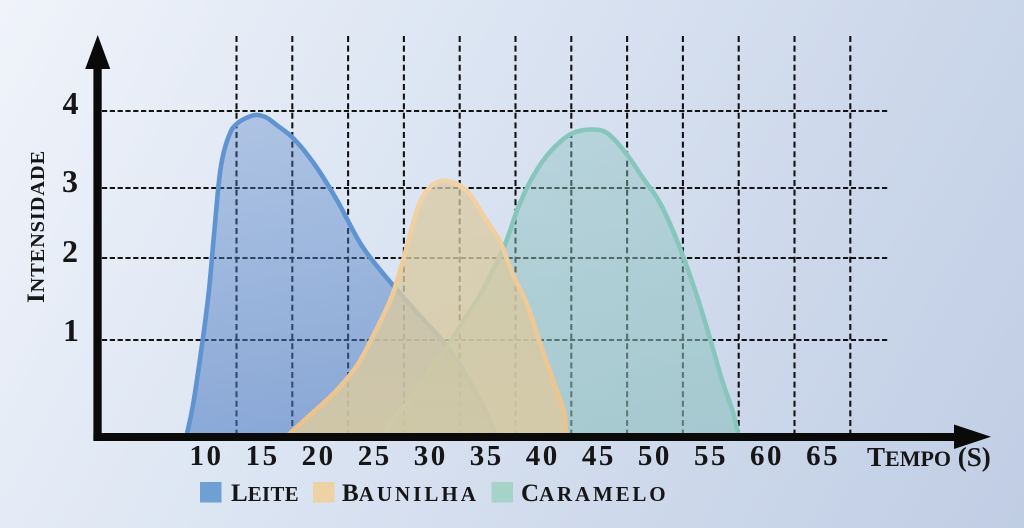 This screenshot has width=1024, height=528. I want to click on svg-text: 60, so click(767, 456).